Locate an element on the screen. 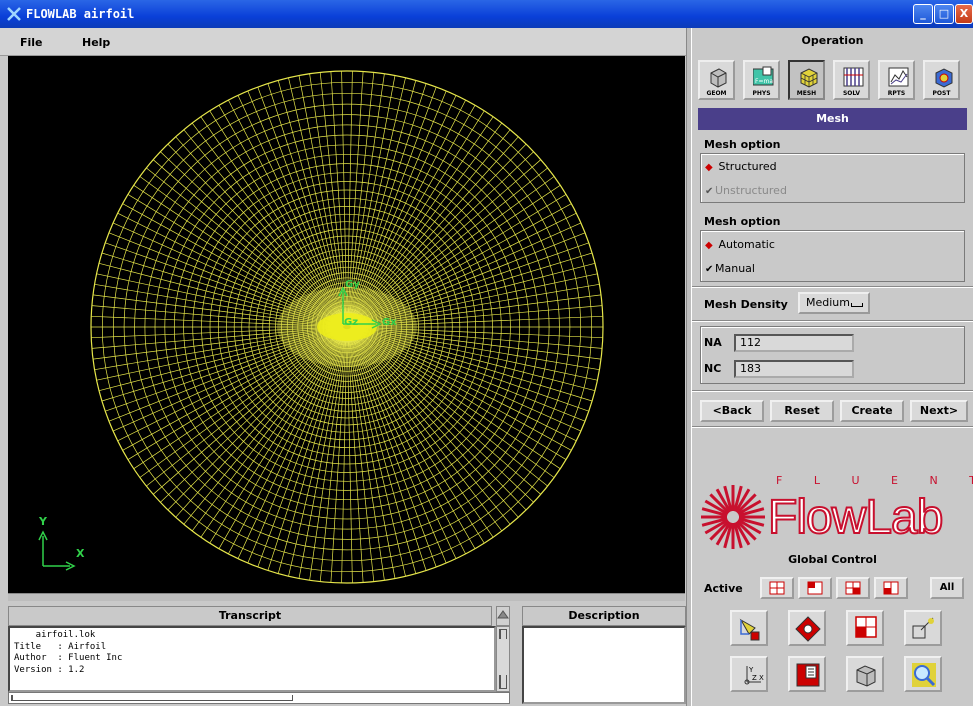 Image resolution: width=973 pixels, height=706 pixels. operation-title: Operation is located at coordinates (832, 40).